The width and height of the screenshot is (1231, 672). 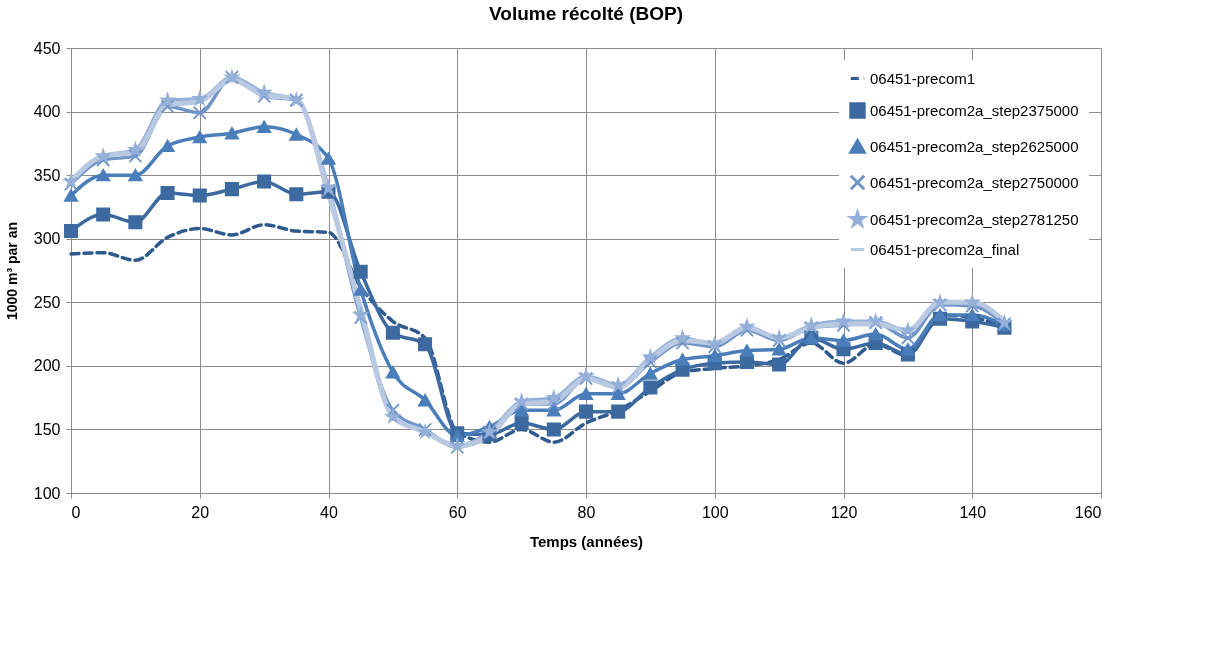 I want to click on y-tick-label: 350, so click(x=47, y=175).